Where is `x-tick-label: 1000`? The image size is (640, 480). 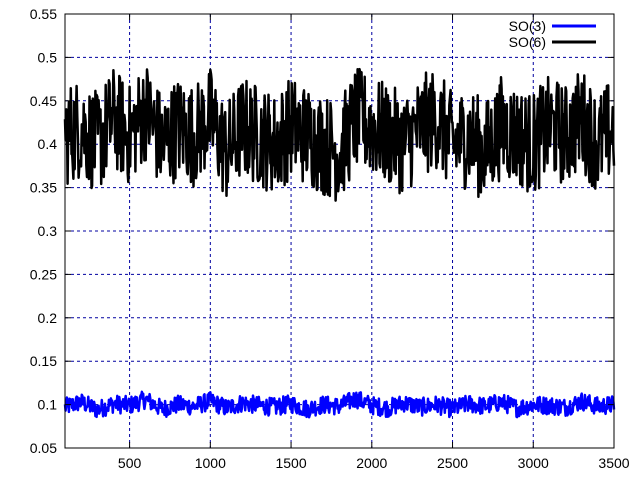 x-tick-label: 1000 is located at coordinates (210, 463).